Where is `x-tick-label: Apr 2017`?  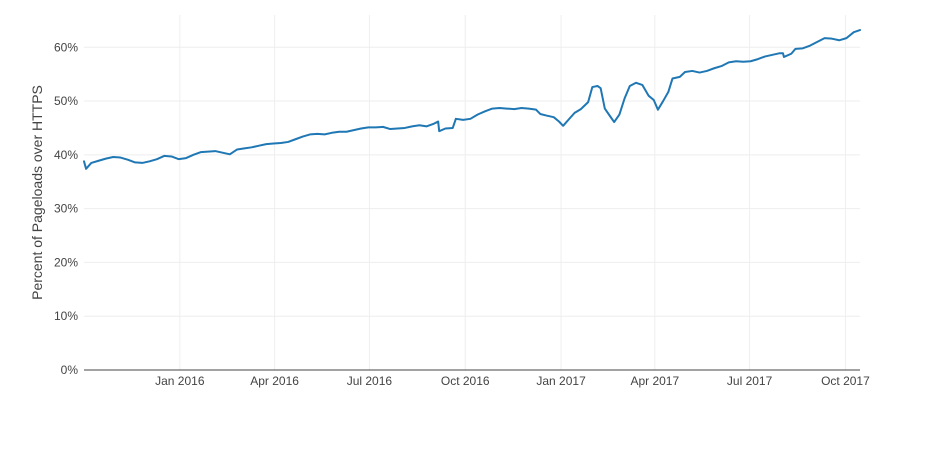 x-tick-label: Apr 2017 is located at coordinates (654, 381).